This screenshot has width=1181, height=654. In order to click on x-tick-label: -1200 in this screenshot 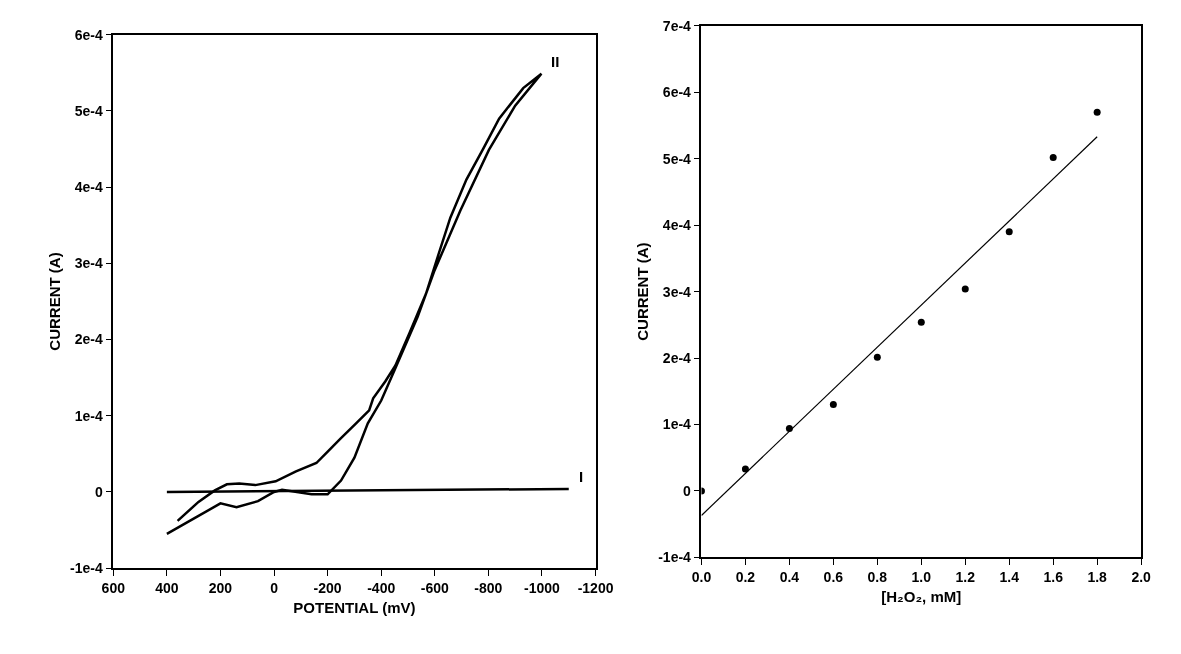, I will do `click(595, 587)`.